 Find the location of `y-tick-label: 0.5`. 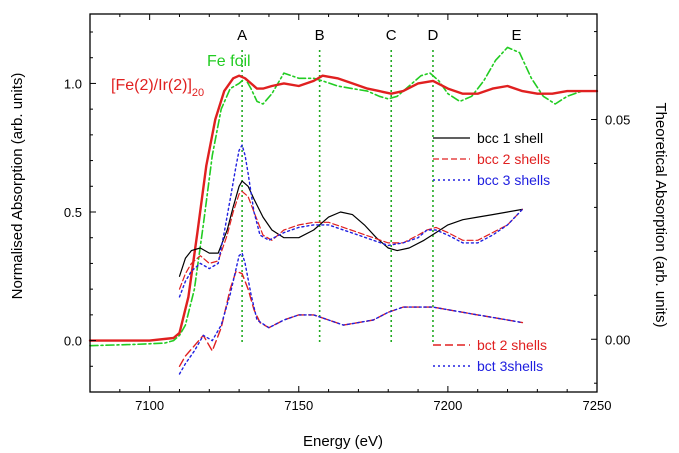

y-tick-label: 0.5 is located at coordinates (73, 212).